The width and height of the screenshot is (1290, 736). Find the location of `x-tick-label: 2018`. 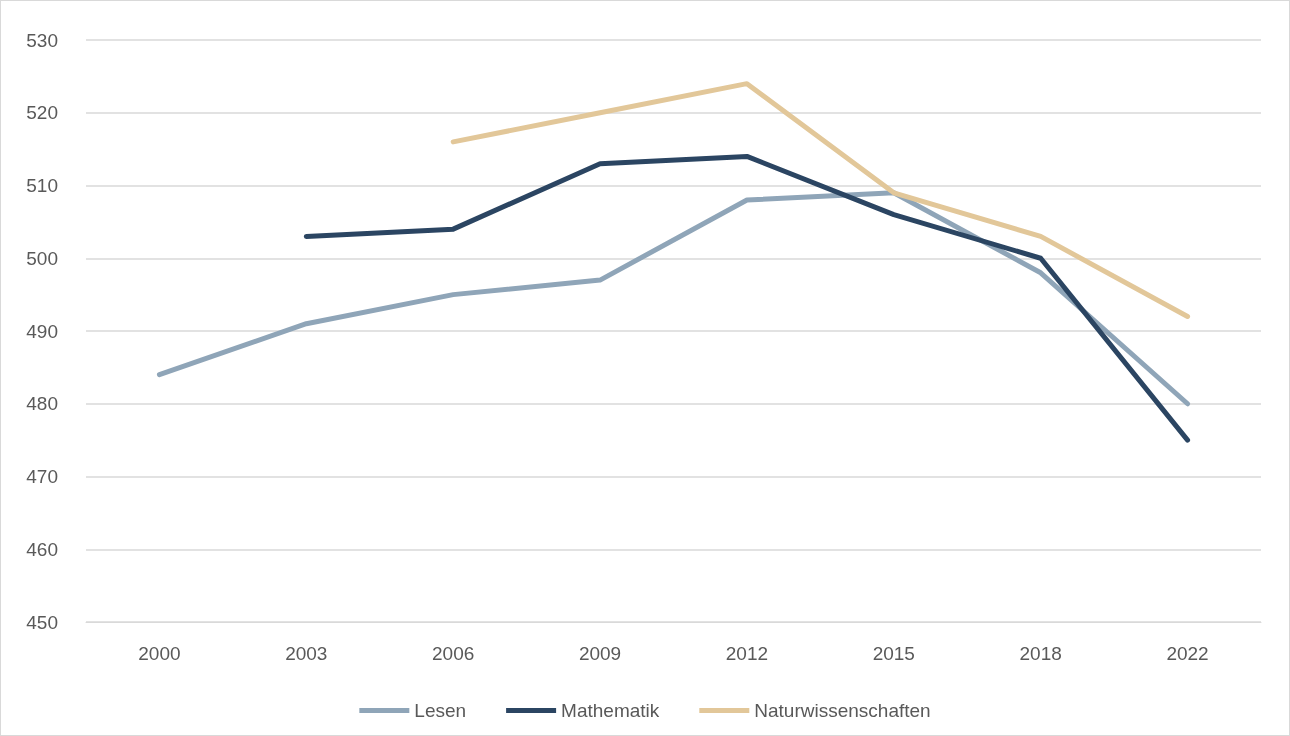

x-tick-label: 2018 is located at coordinates (1040, 653).